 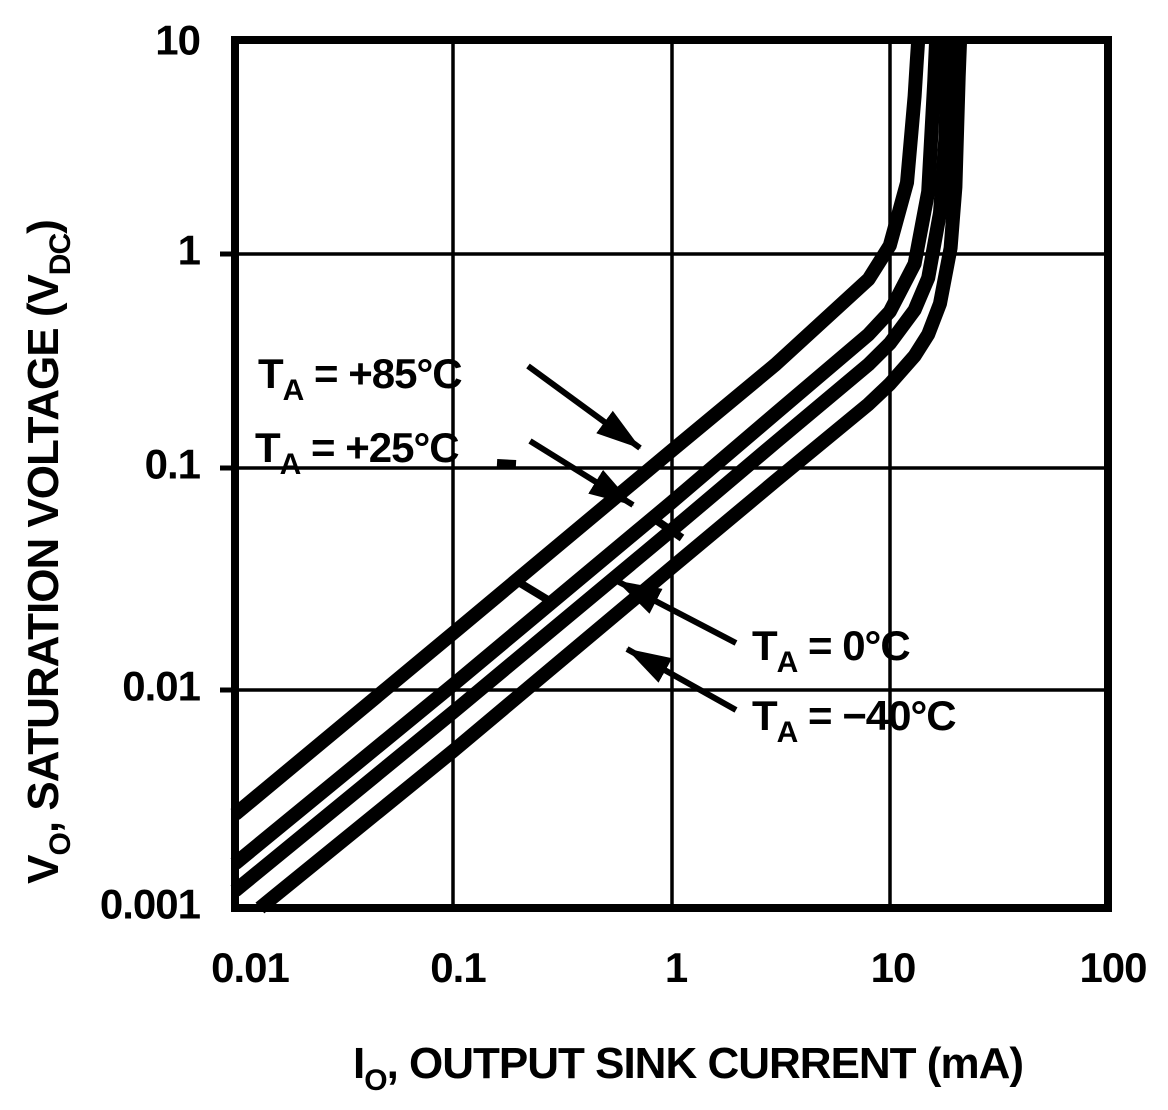 I want to click on x-tick-0.1: 0.1, so click(x=458, y=967).